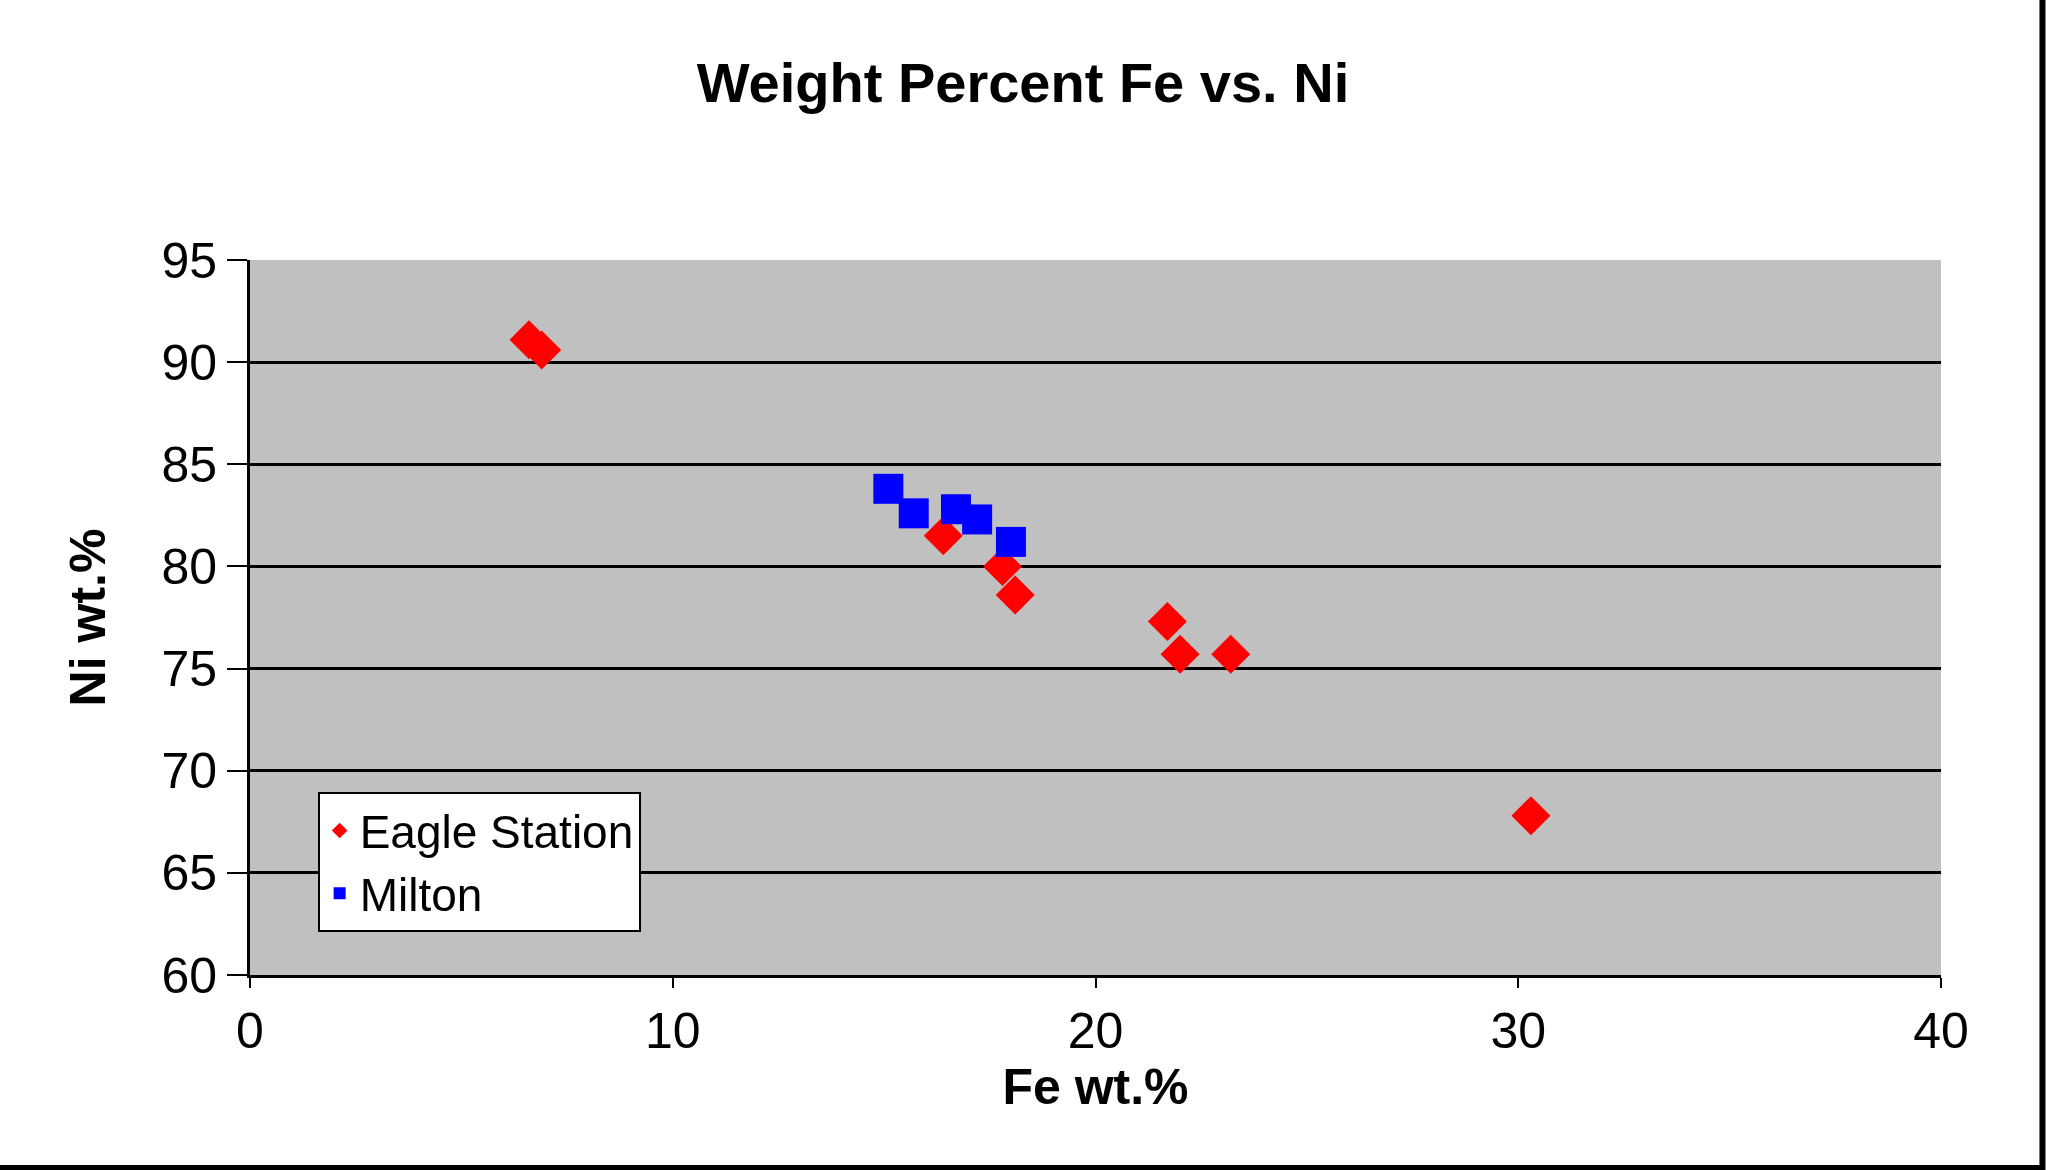 The height and width of the screenshot is (1170, 2046). Describe the element at coordinates (1095, 1031) in the screenshot. I see `x-tick-label: 20` at that location.